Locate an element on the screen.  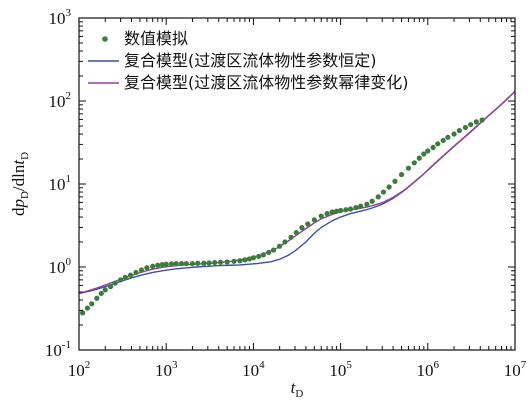
legend-label: 数值模拟 is located at coordinates (156, 38).